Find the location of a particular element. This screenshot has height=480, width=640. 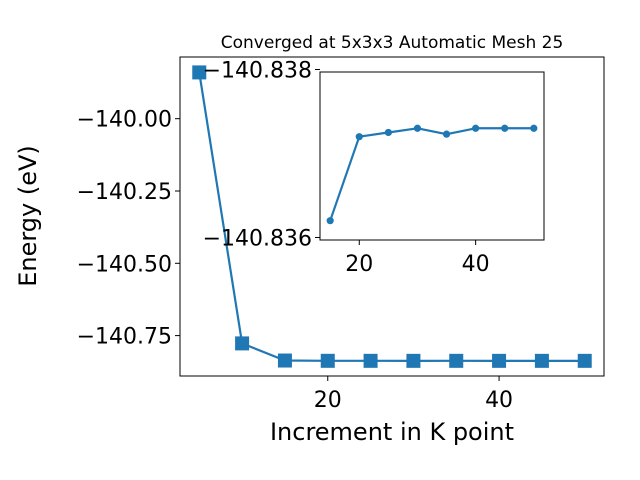

inset-background is located at coordinates (432, 156).